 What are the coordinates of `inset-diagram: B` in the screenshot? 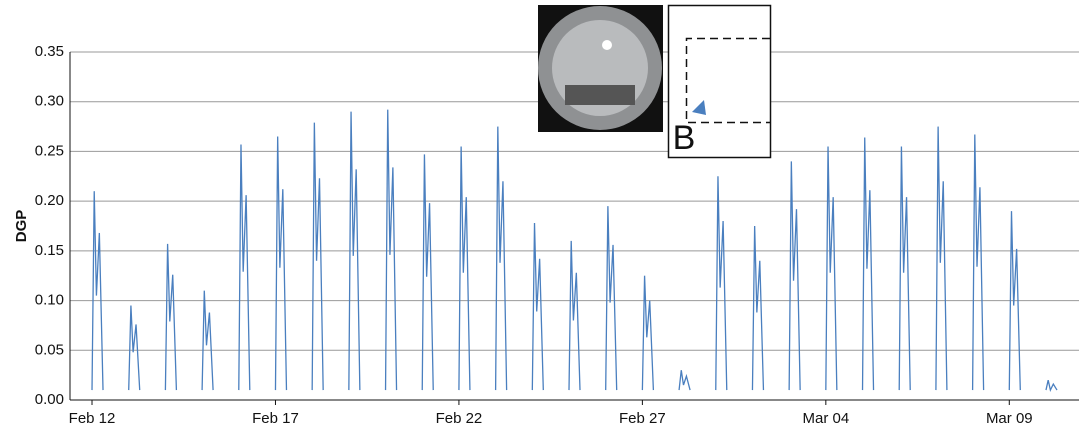 It's located at (719, 81).